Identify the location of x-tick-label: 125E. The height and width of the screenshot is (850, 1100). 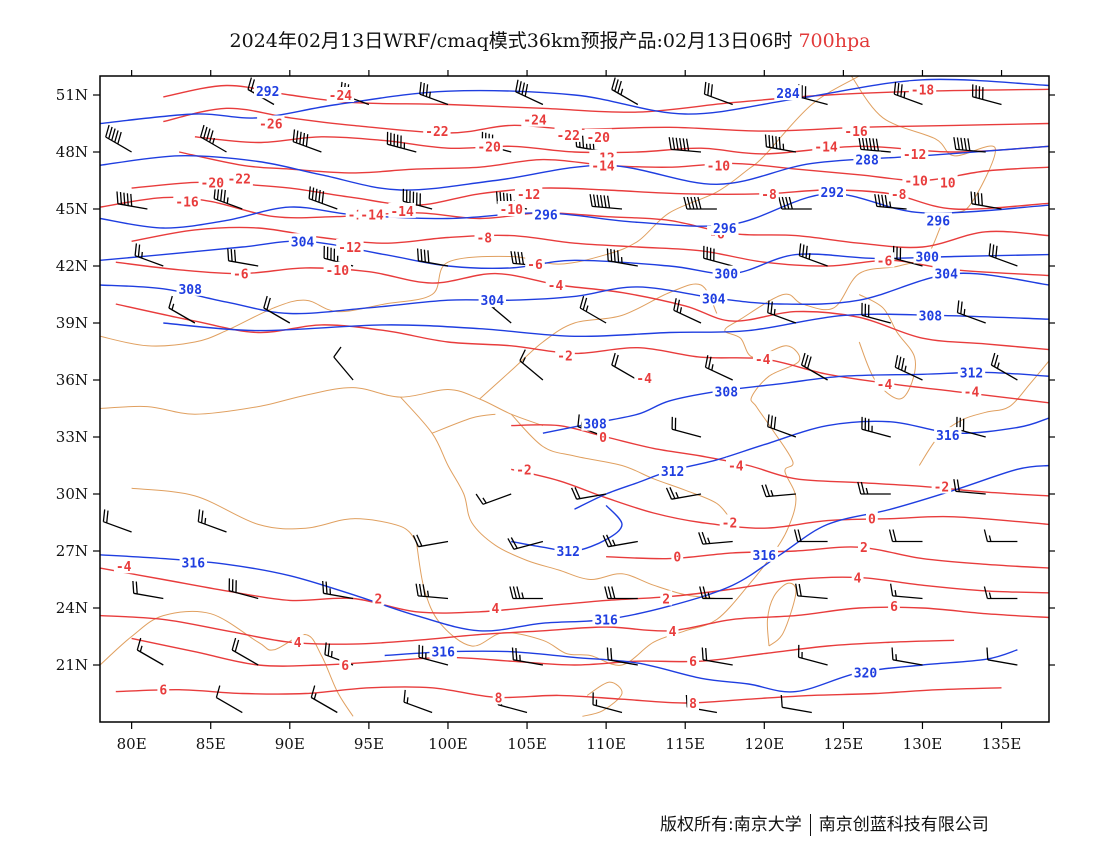
(844, 744).